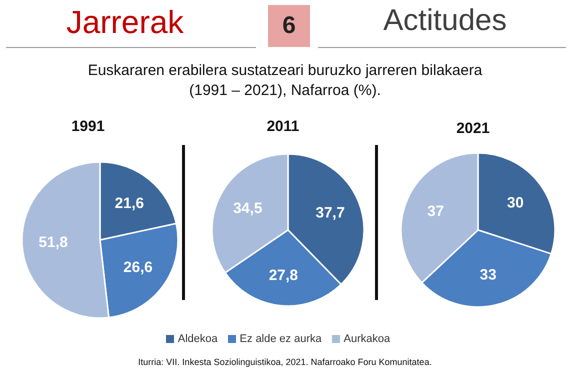 This screenshot has width=570, height=380. Describe the element at coordinates (435, 211) in the screenshot. I see `data-label: 37` at that location.